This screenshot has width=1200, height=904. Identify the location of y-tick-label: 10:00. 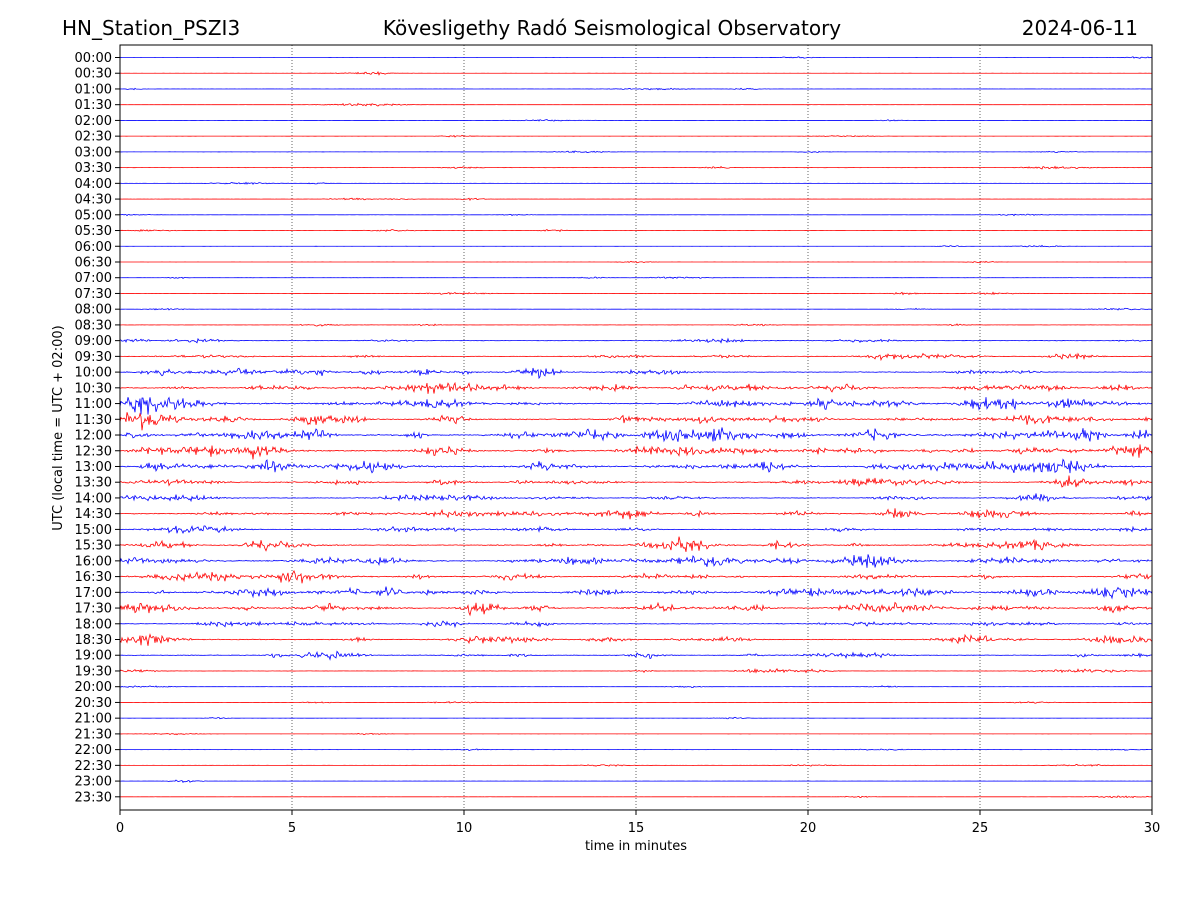
(93, 373).